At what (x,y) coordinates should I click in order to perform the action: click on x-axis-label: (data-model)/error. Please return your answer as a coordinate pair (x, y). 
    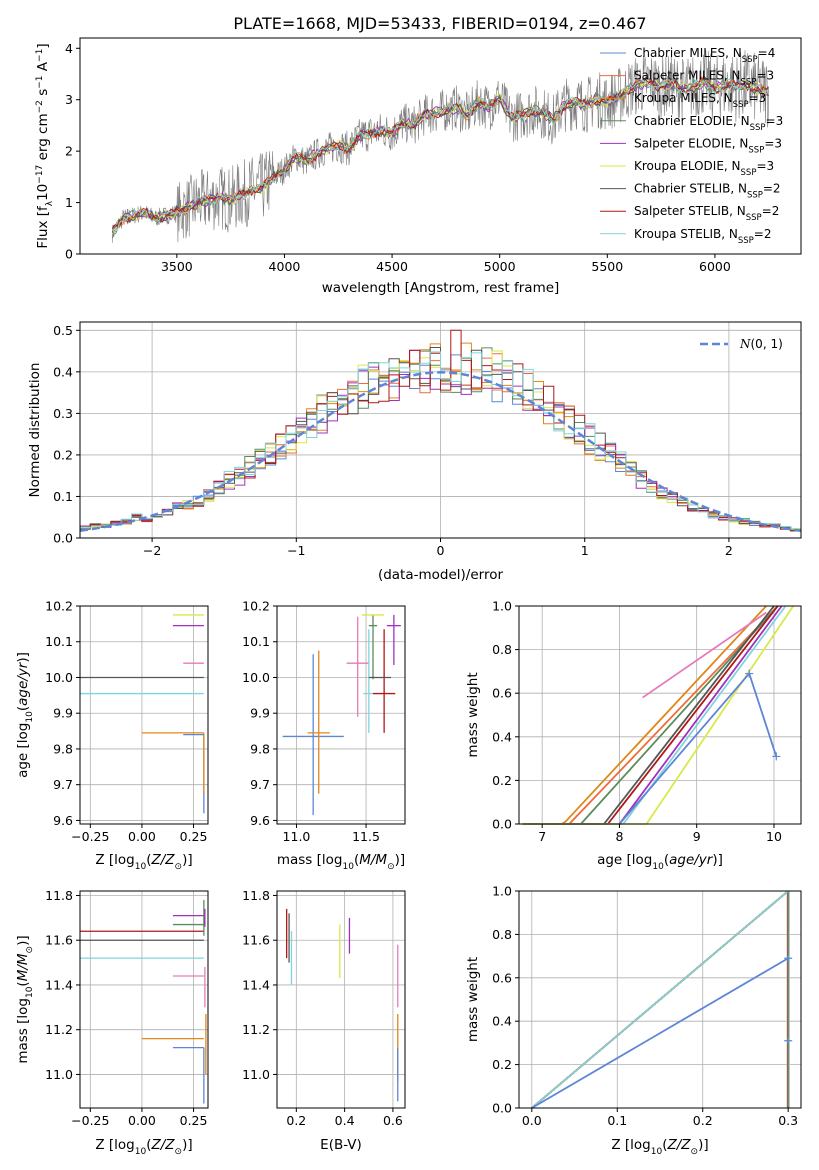
    Looking at the image, I should click on (441, 575).